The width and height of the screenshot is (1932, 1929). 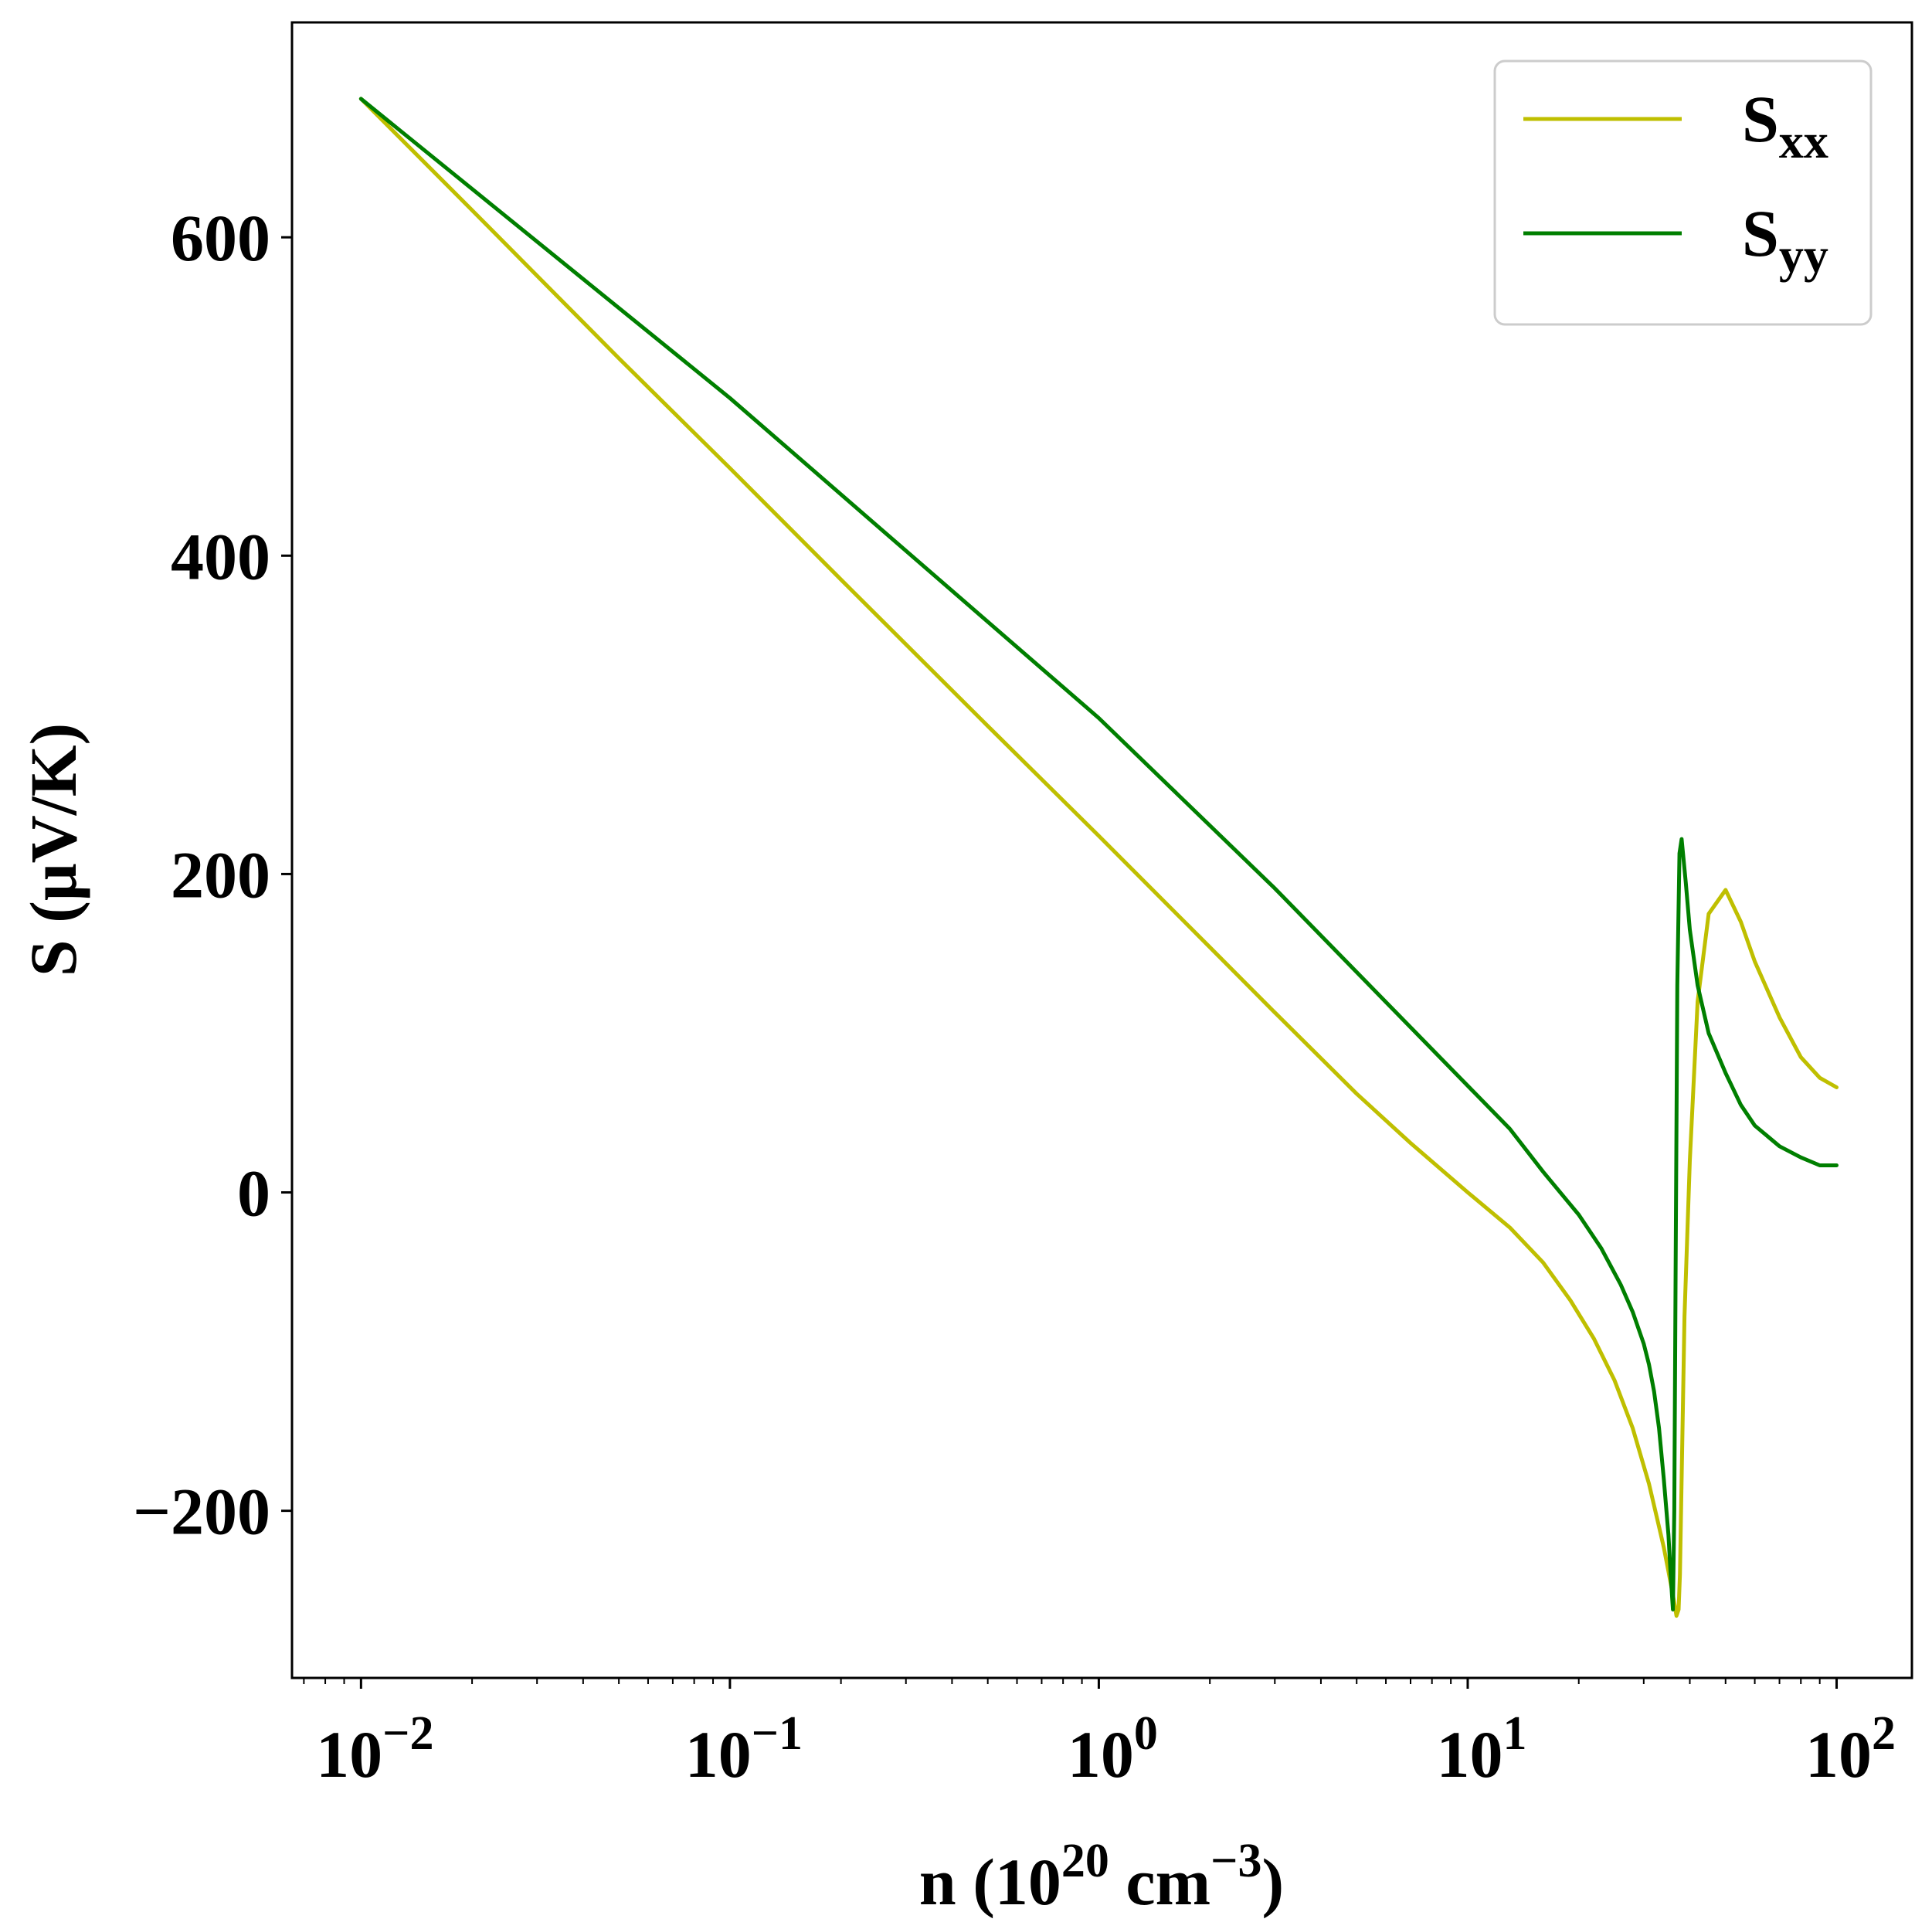 What do you see at coordinates (375, 1749) in the screenshot?
I see `x-tick-label: 10⁻²` at bounding box center [375, 1749].